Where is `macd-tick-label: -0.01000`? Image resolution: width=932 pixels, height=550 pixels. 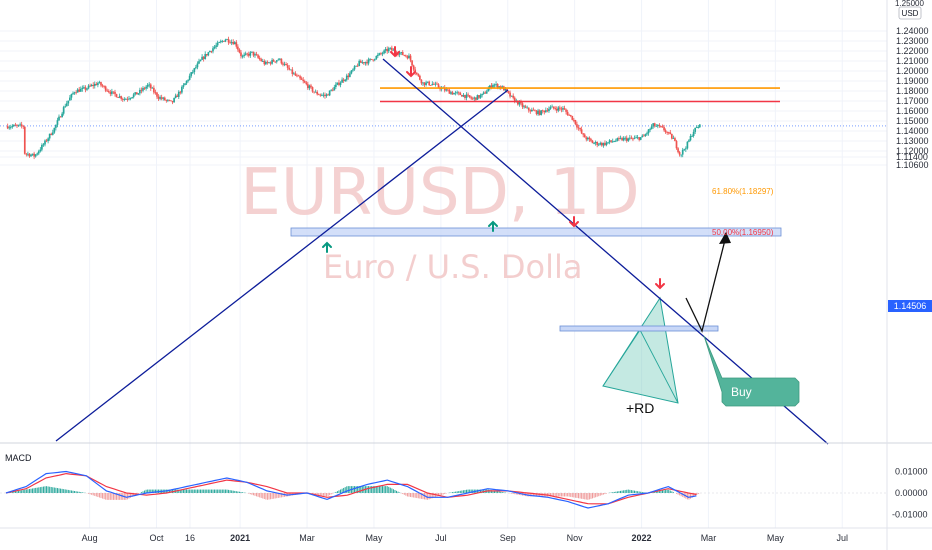
macd-tick-label: -0.01000 is located at coordinates (910, 515).